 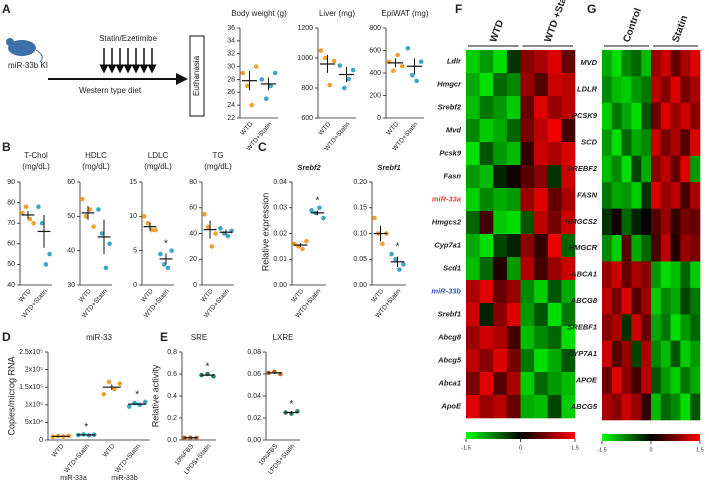 What do you see at coordinates (231, 28) in the screenshot?
I see `y-tick-label: 36` at bounding box center [231, 28].